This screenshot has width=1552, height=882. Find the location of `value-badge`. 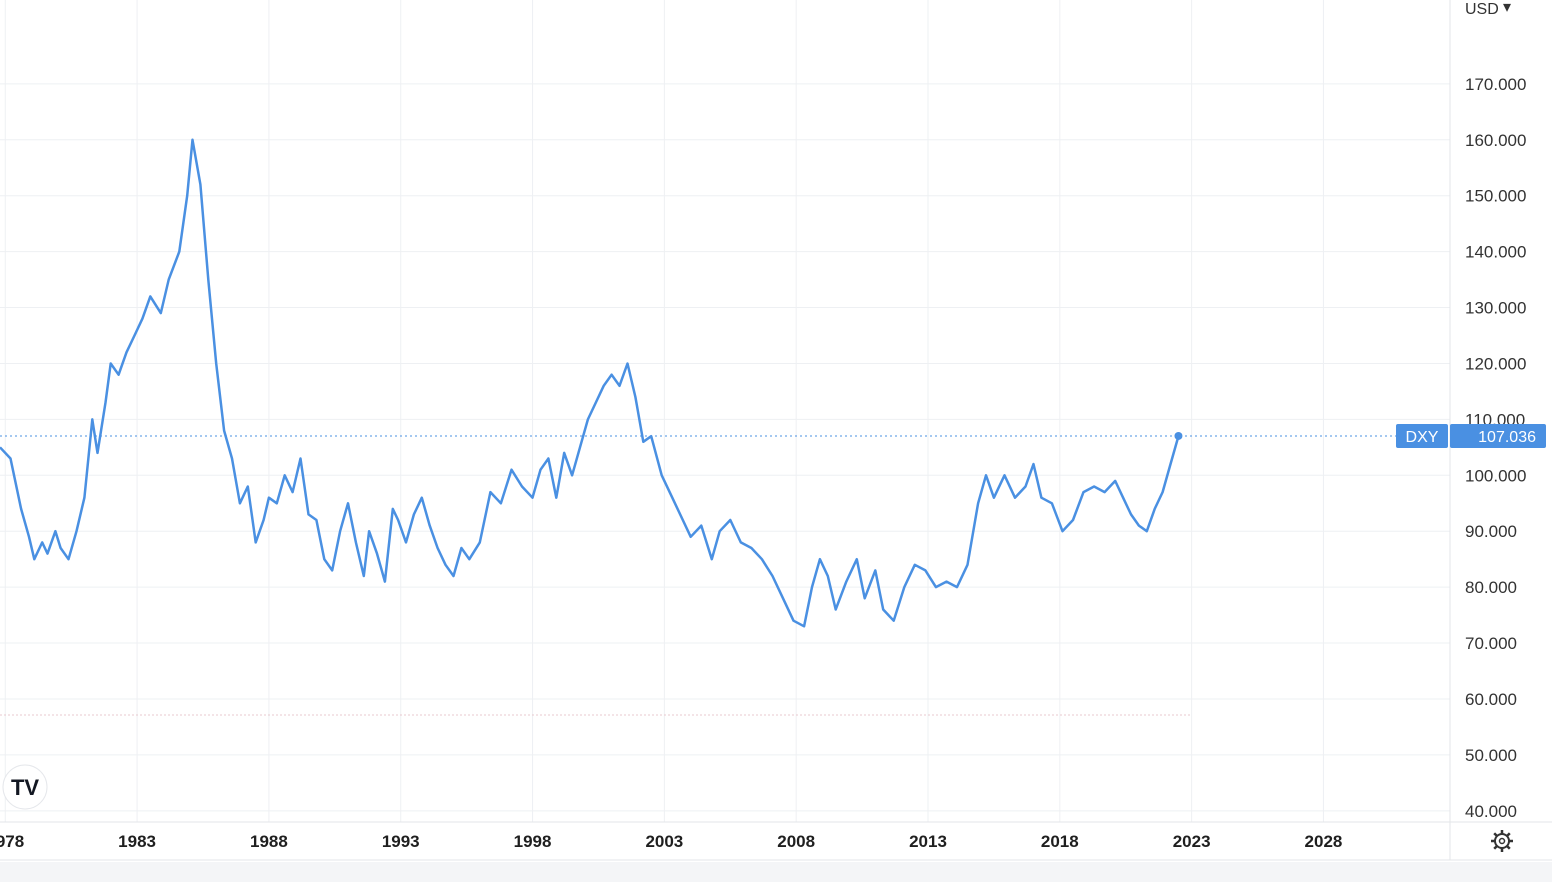

value-badge is located at coordinates (1498, 435).